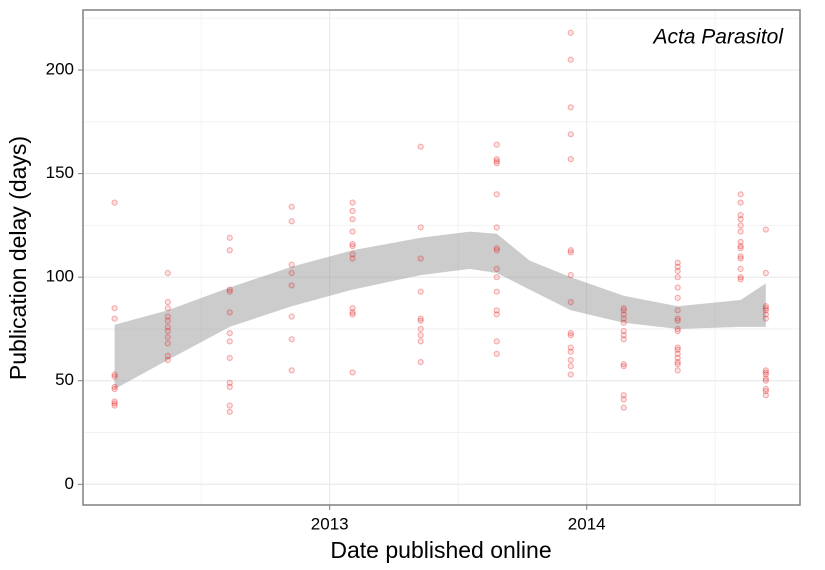 Image resolution: width=825 pixels, height=570 pixels. What do you see at coordinates (60, 69) in the screenshot?
I see `y-tick-label: 200` at bounding box center [60, 69].